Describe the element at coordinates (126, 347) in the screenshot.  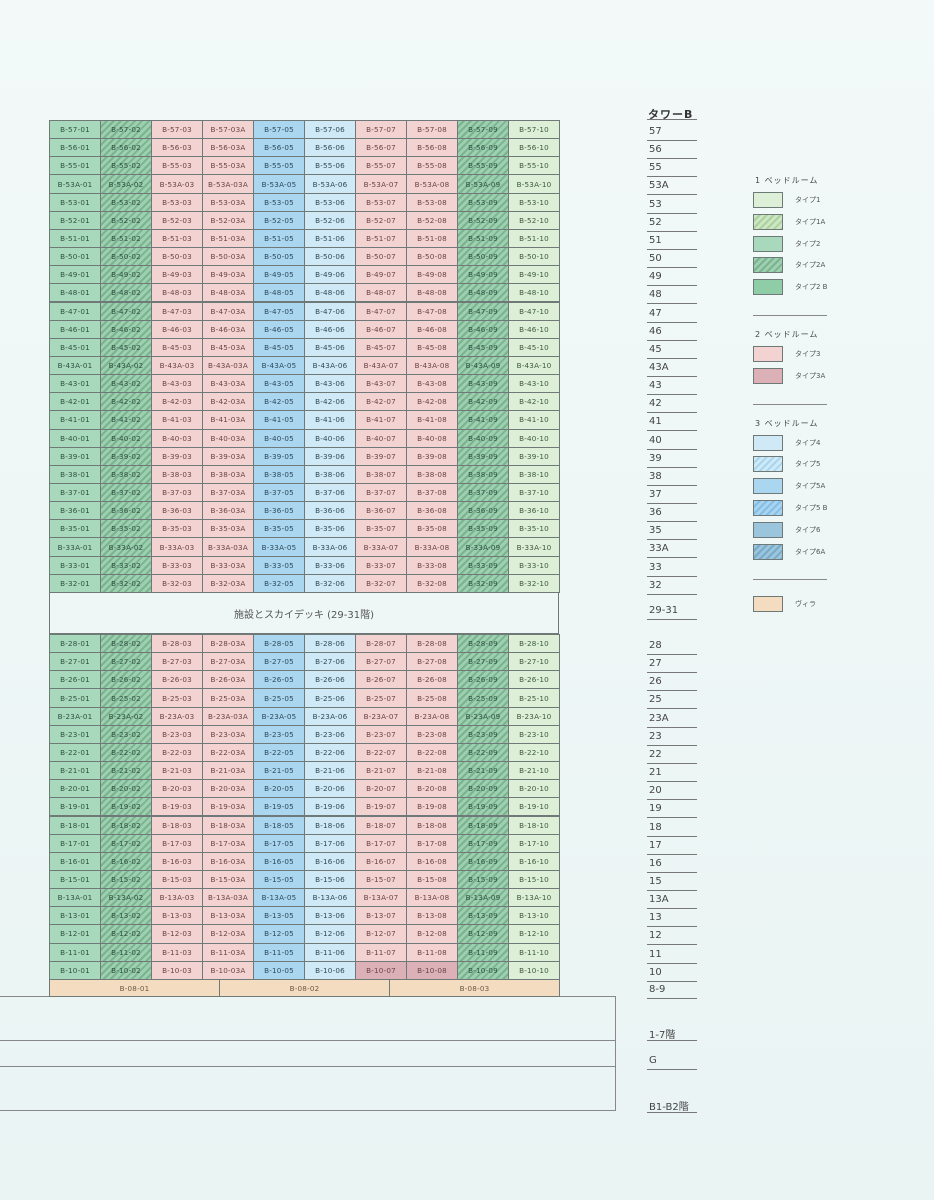
I see `unit-cell: B-45-02` at that location.